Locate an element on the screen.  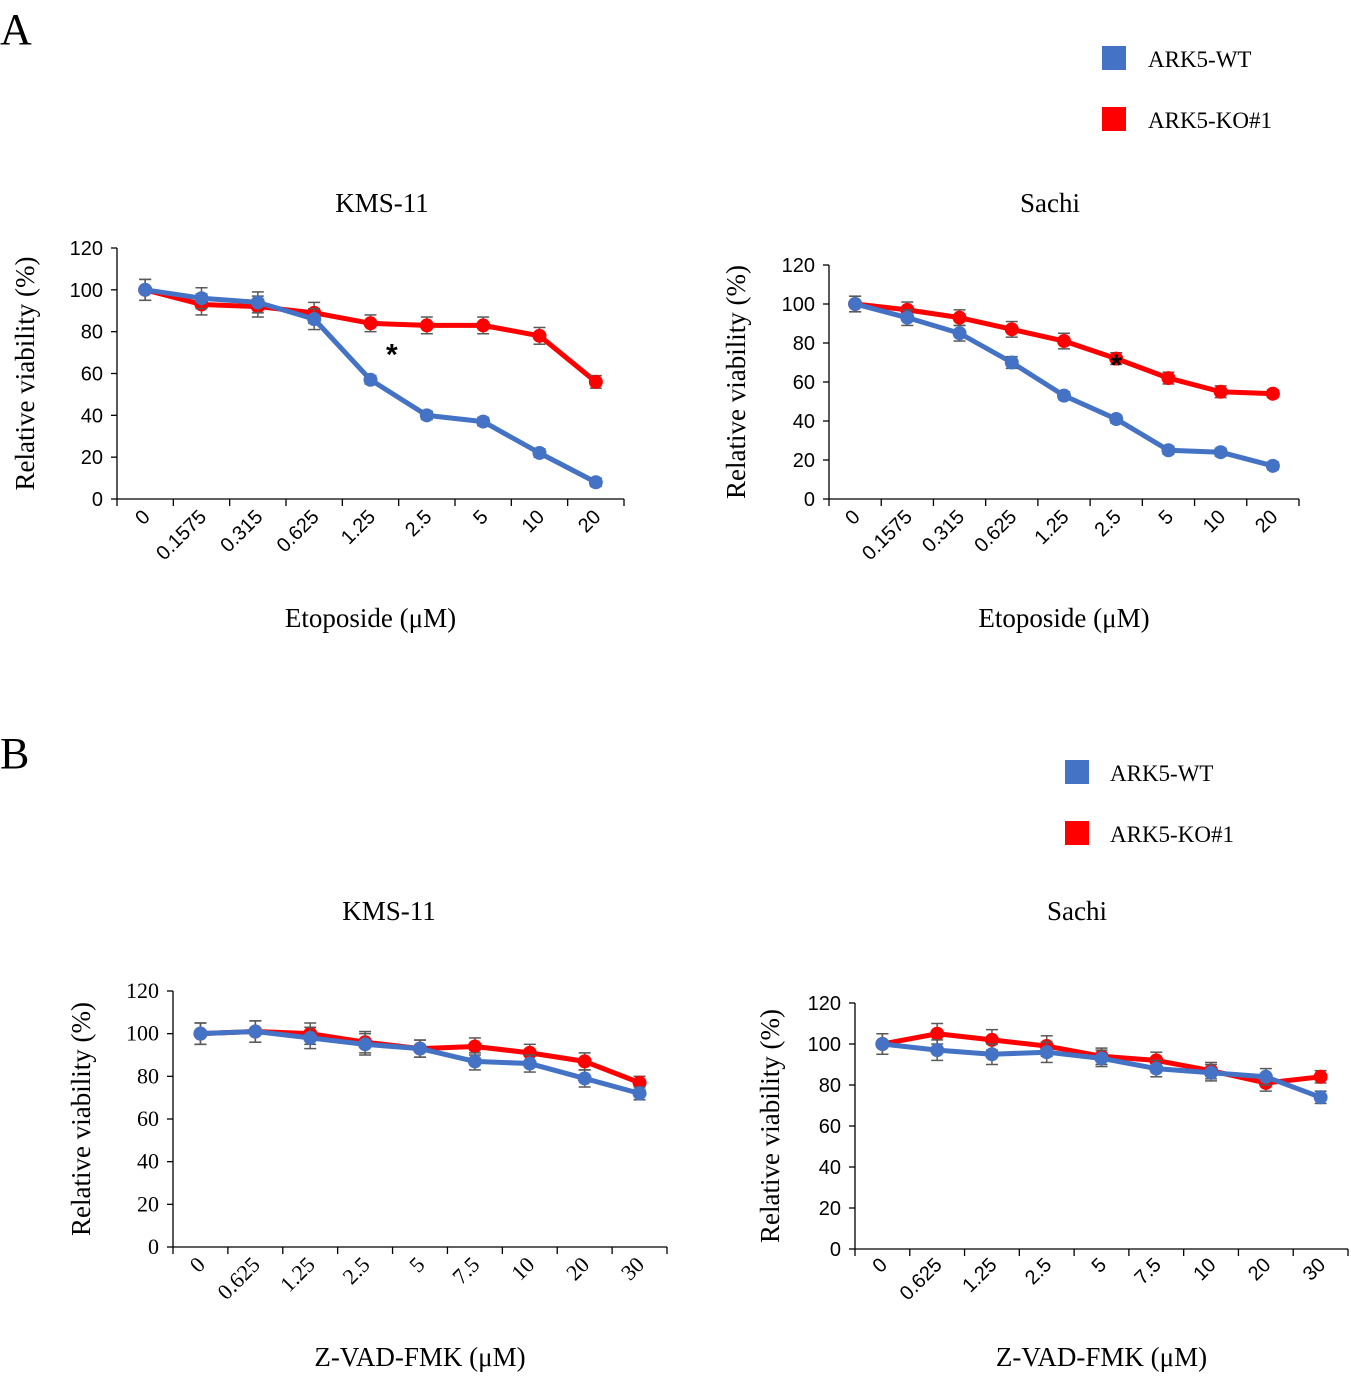
chart-title: KMS-11 is located at coordinates (389, 911).